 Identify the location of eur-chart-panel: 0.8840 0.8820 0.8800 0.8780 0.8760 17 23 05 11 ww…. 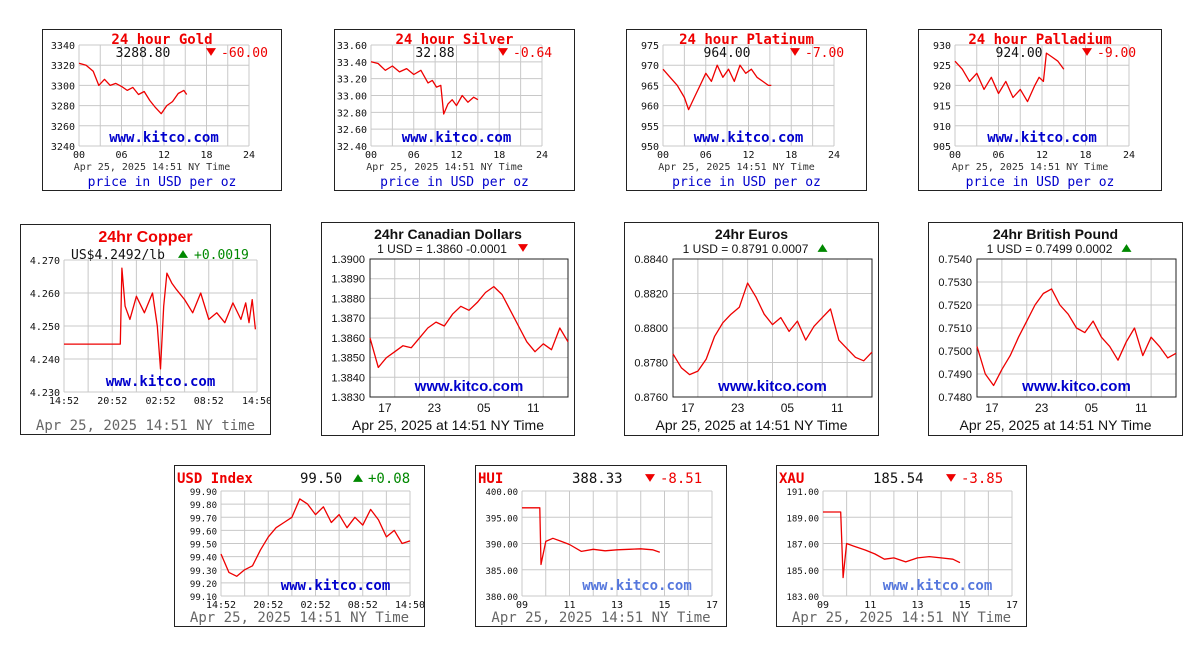
(751, 329).